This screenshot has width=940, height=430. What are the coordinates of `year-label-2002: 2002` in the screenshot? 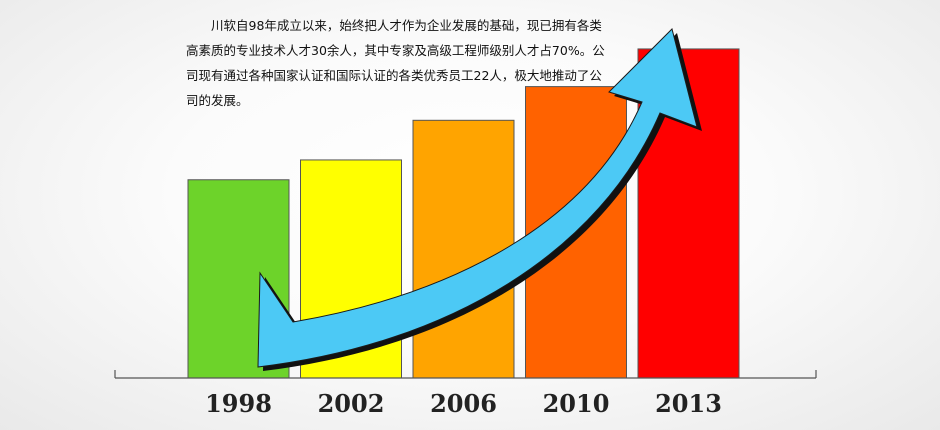 It's located at (351, 403).